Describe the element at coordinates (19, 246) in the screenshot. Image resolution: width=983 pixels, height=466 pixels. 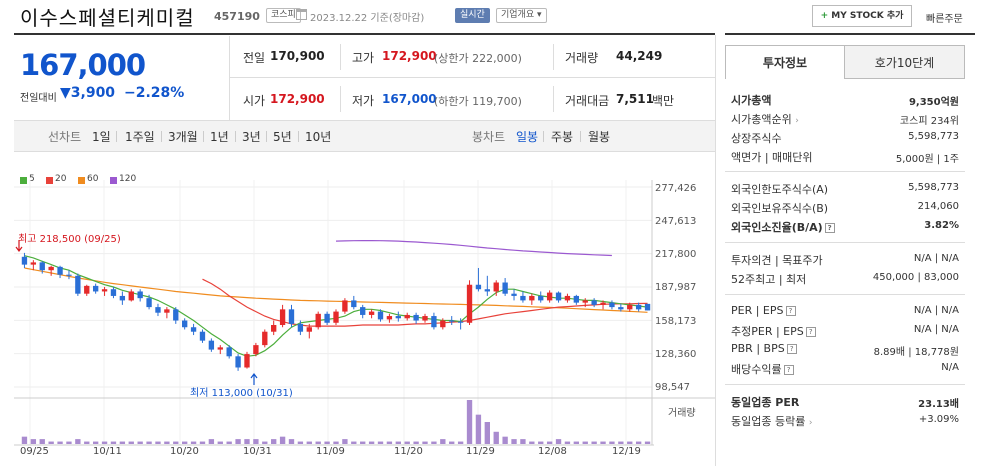
I see `max-arrow-icon` at that location.